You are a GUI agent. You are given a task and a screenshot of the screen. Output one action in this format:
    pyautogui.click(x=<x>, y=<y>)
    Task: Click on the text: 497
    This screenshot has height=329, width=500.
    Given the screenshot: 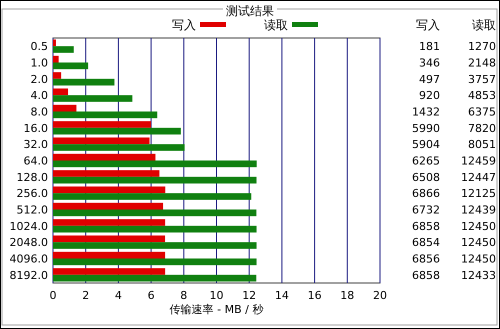 What is the action you would take?
    pyautogui.click(x=429, y=79)
    